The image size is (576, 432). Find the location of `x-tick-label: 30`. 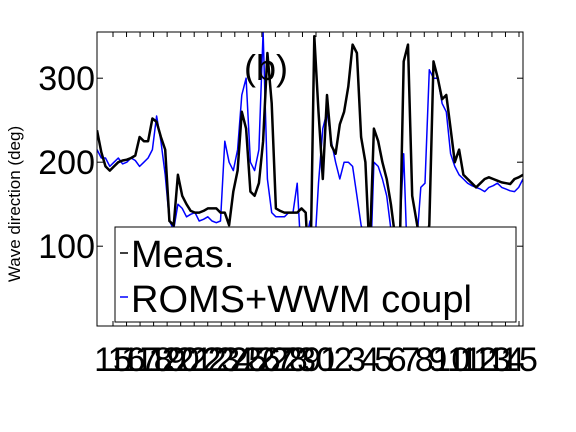

x-tick-label: 30 is located at coordinates (316, 360).